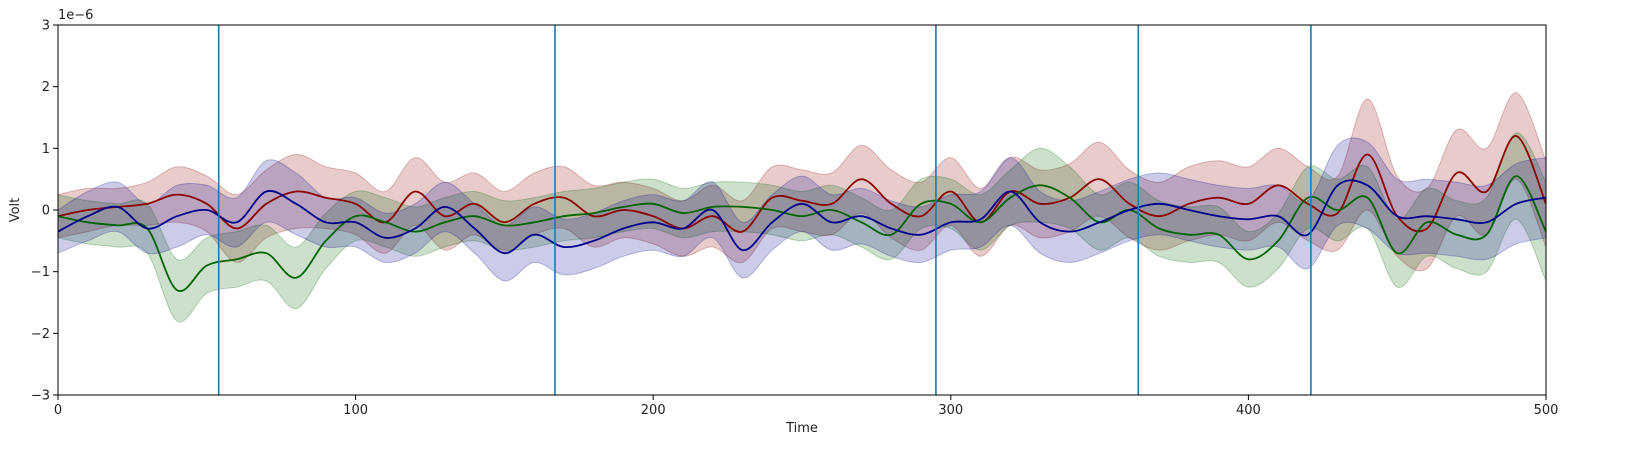 The image size is (1633, 463). Describe the element at coordinates (46, 26) in the screenshot. I see `y-tick-label: 3` at that location.